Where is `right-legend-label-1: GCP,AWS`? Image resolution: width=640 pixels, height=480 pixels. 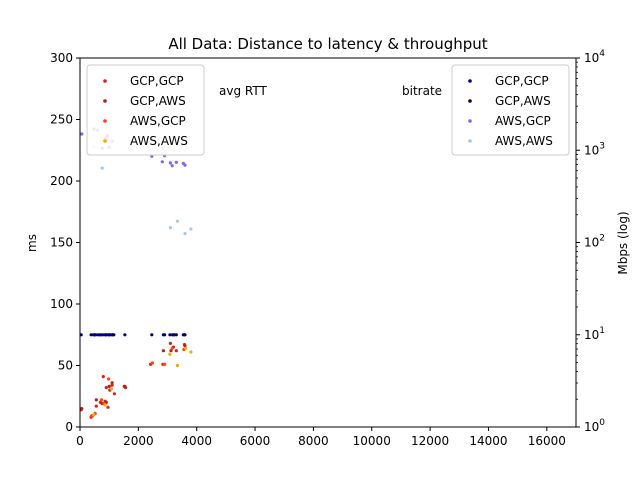 right-legend-label-1: GCP,AWS is located at coordinates (523, 101).